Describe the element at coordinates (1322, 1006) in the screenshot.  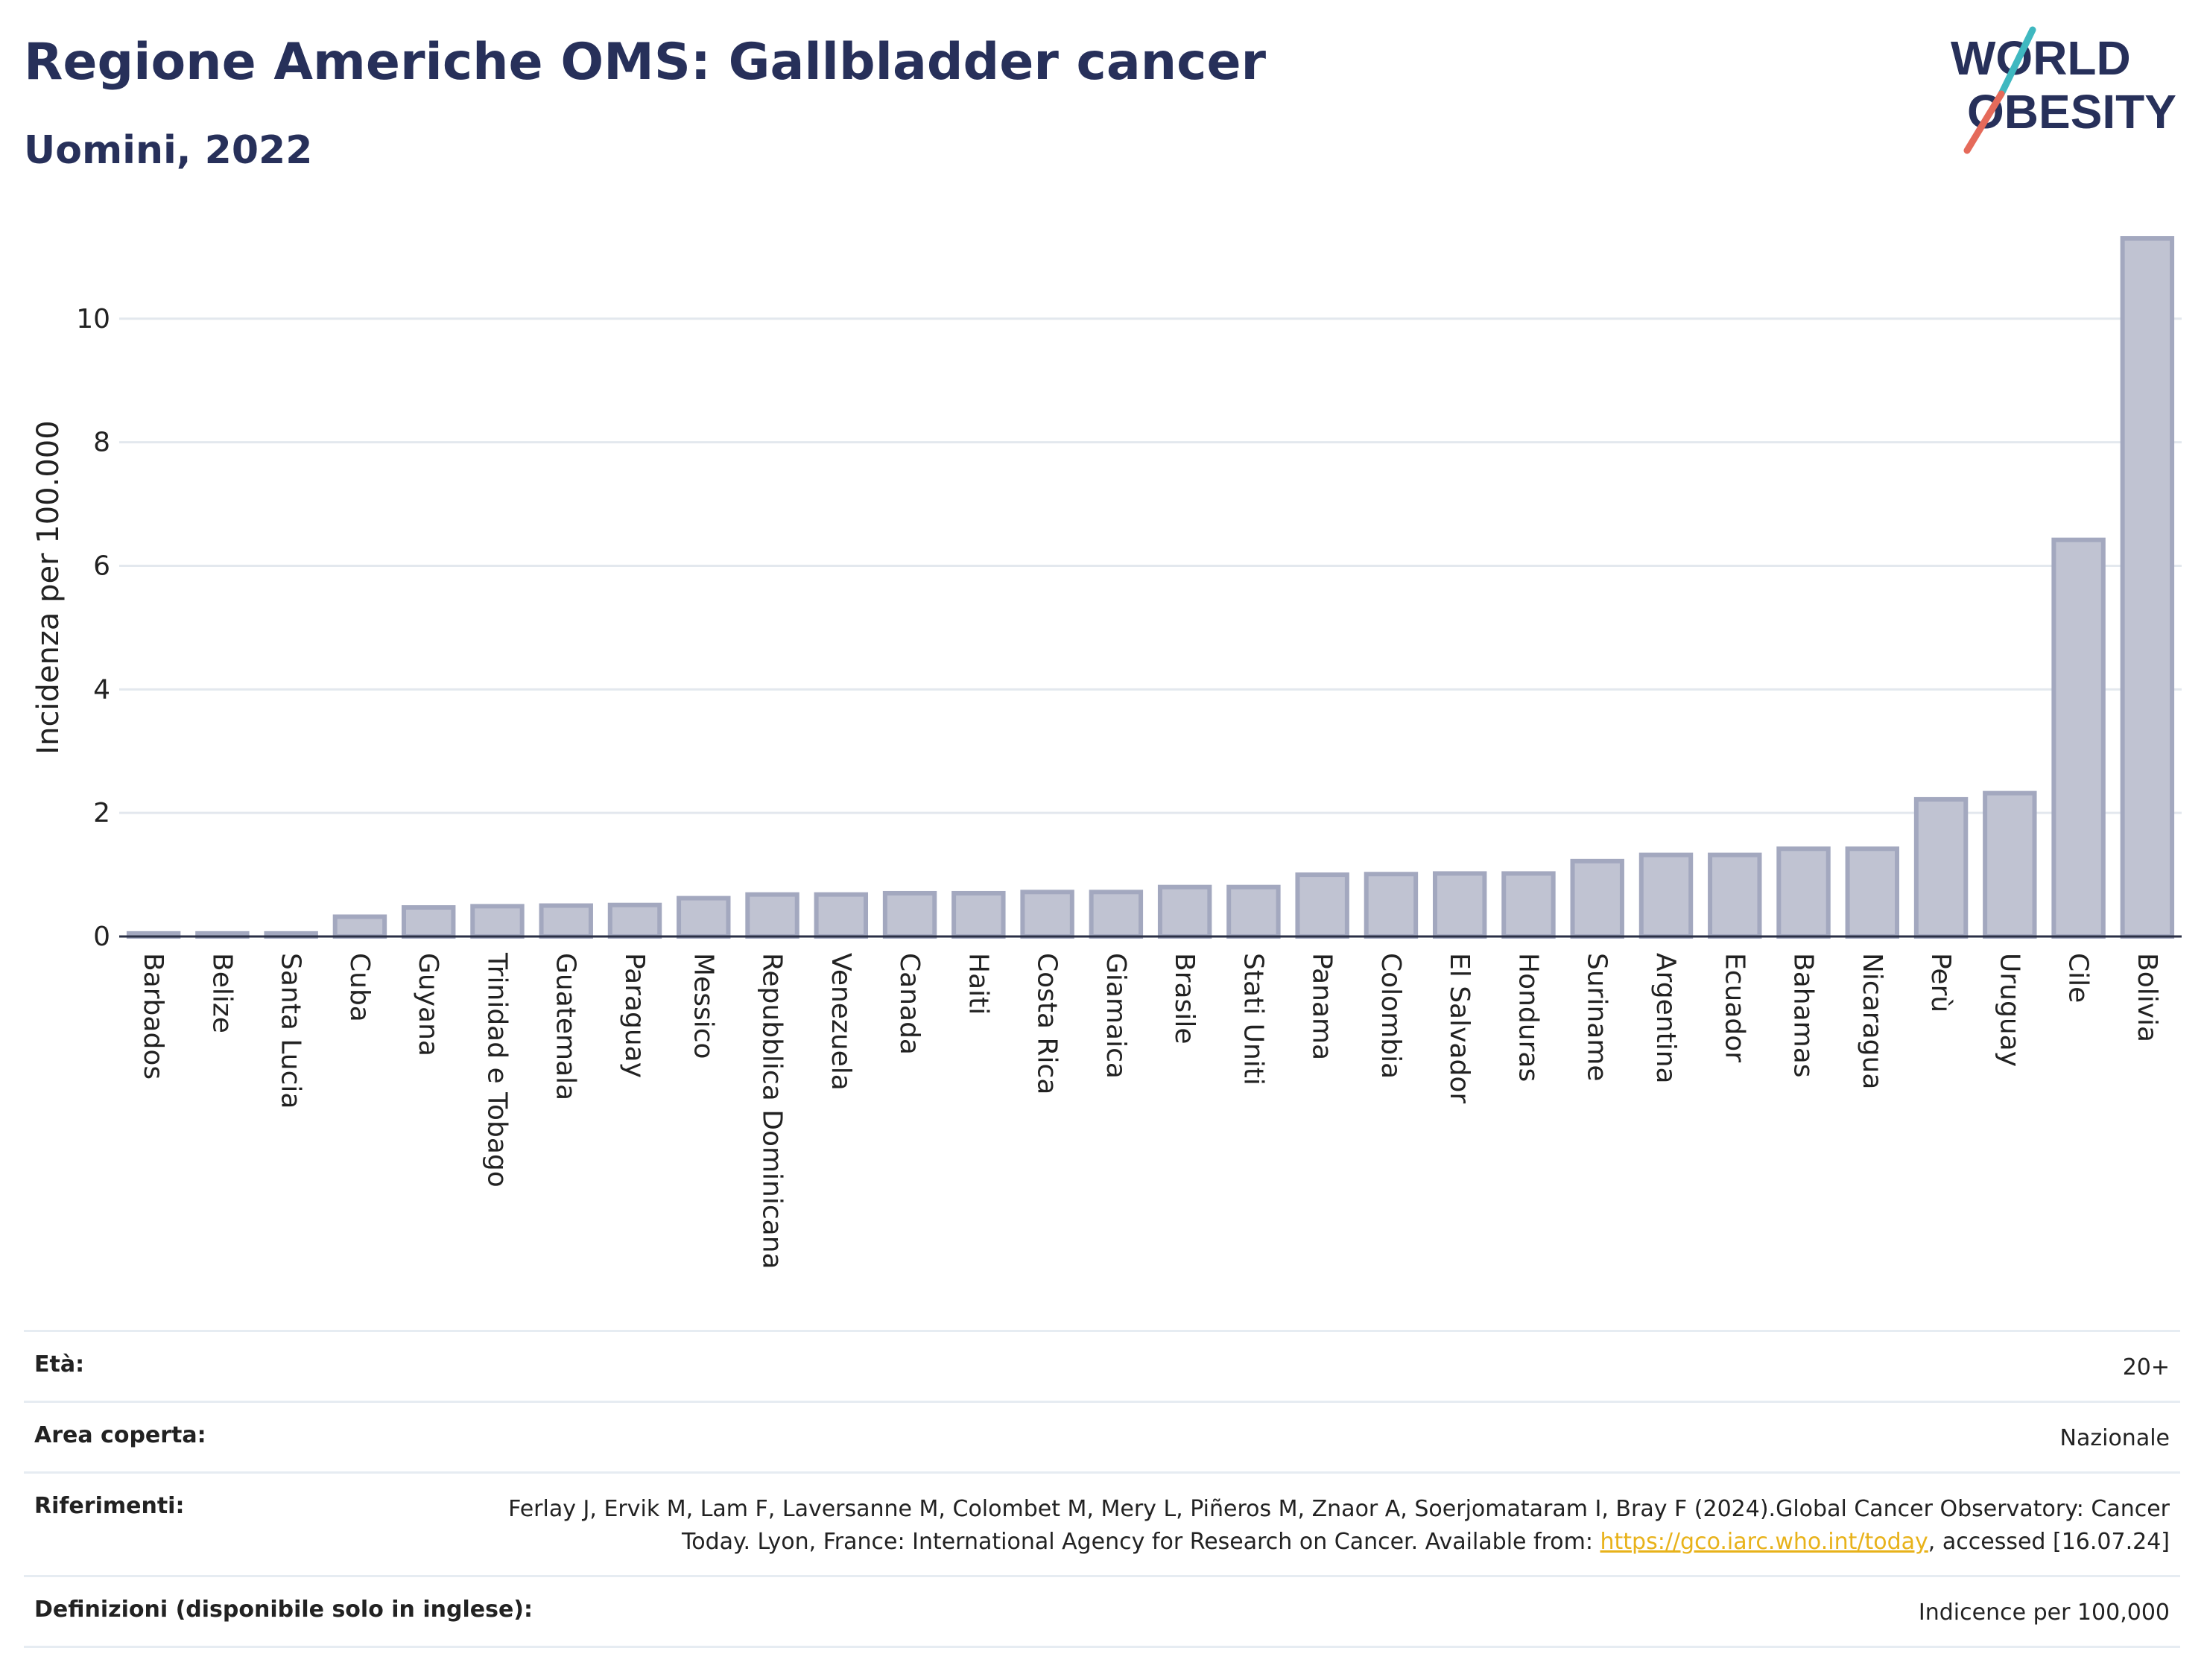
I see `x-tick-label: Panama` at that location.